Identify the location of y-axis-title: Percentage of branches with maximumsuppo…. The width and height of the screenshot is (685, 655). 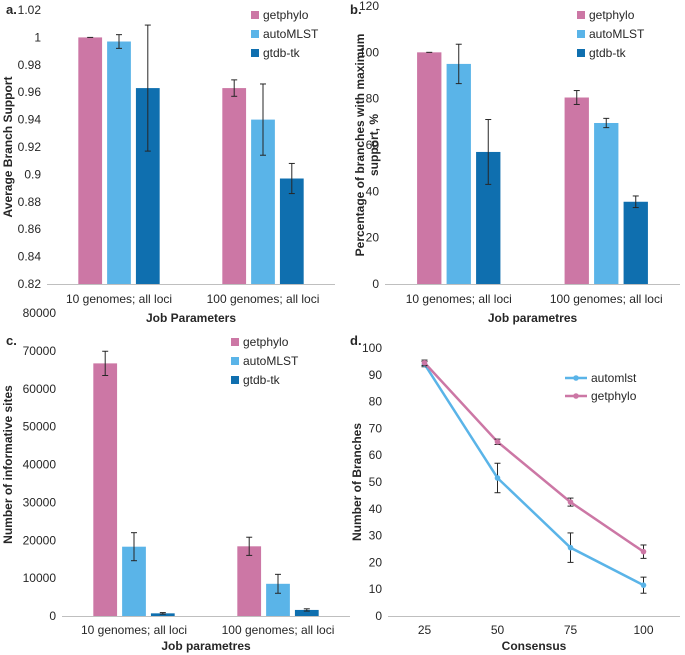
(367, 145).